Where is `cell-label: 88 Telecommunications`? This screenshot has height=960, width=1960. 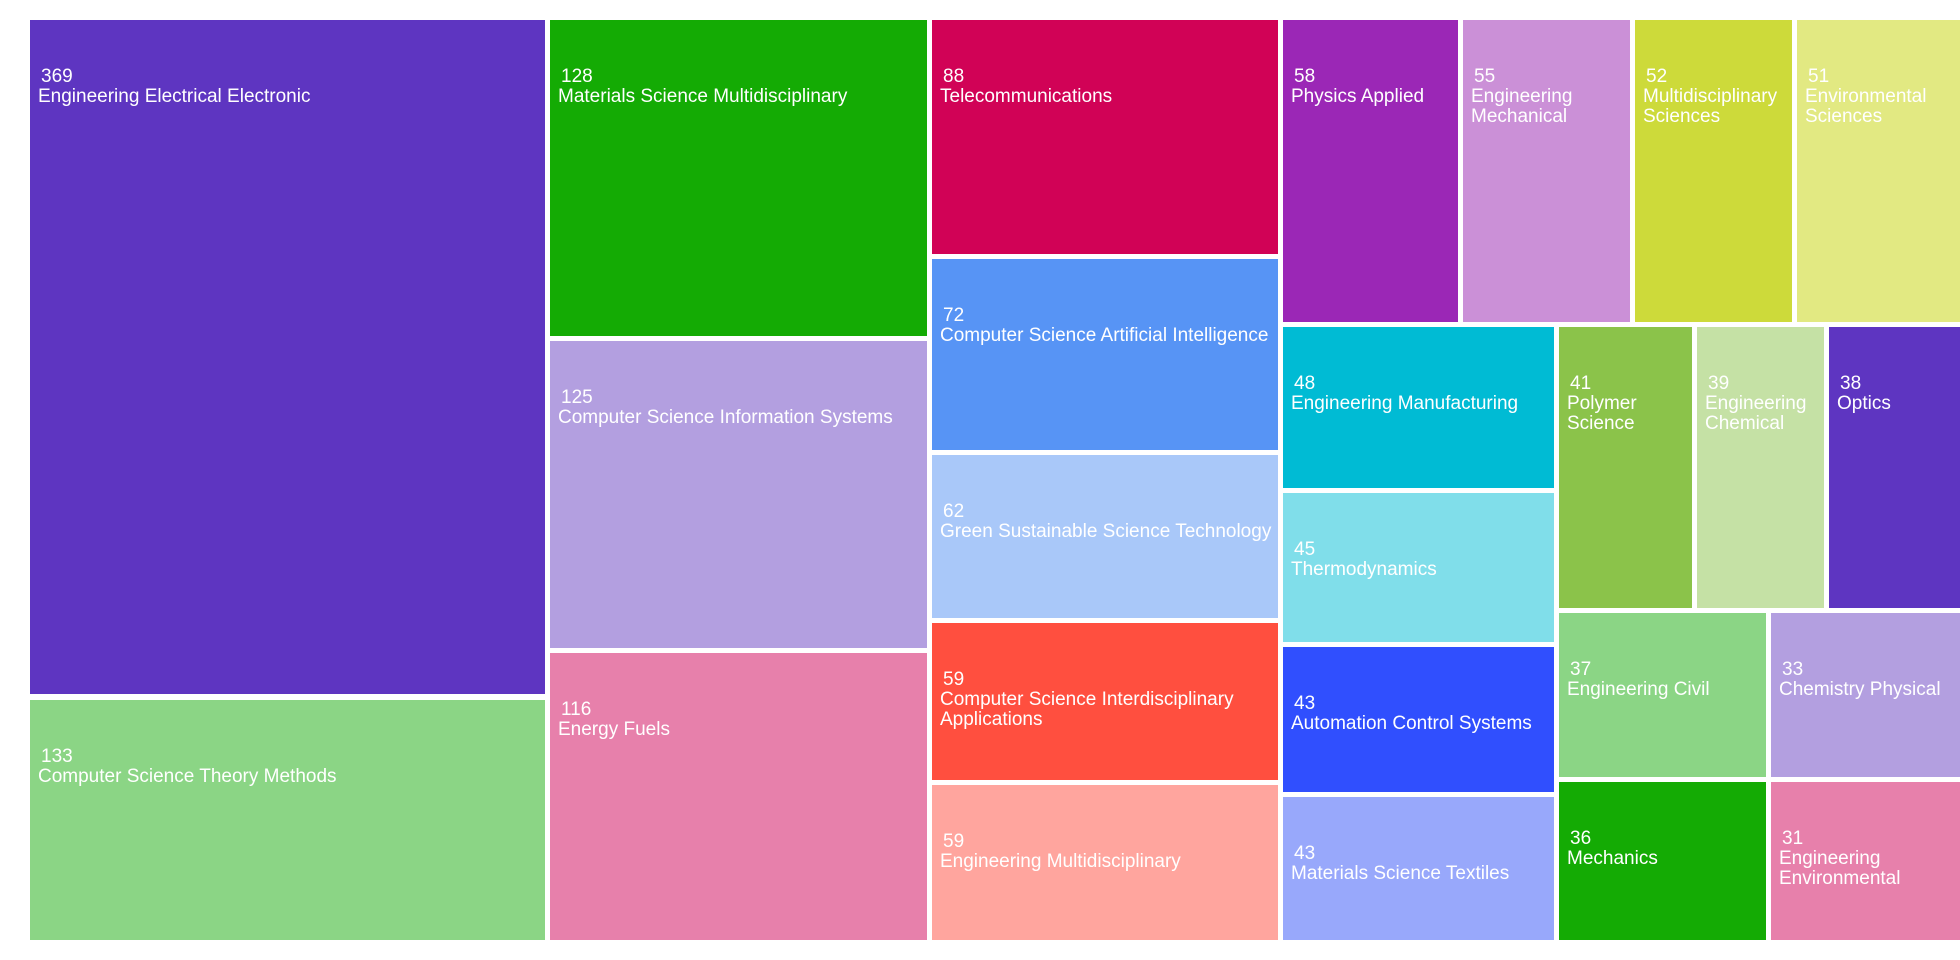 cell-label: 88 Telecommunications is located at coordinates (1109, 87).